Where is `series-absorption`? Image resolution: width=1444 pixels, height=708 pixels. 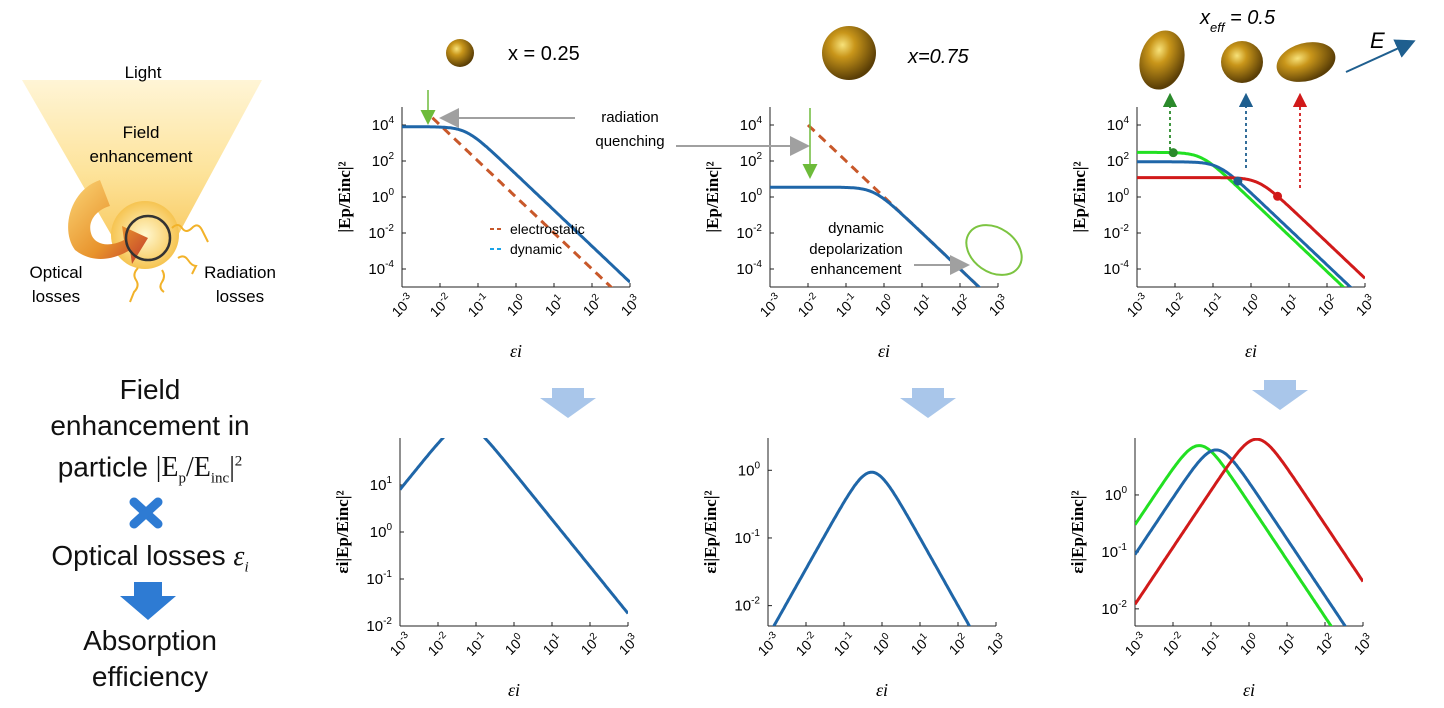 series-absorption is located at coordinates (872, 548).